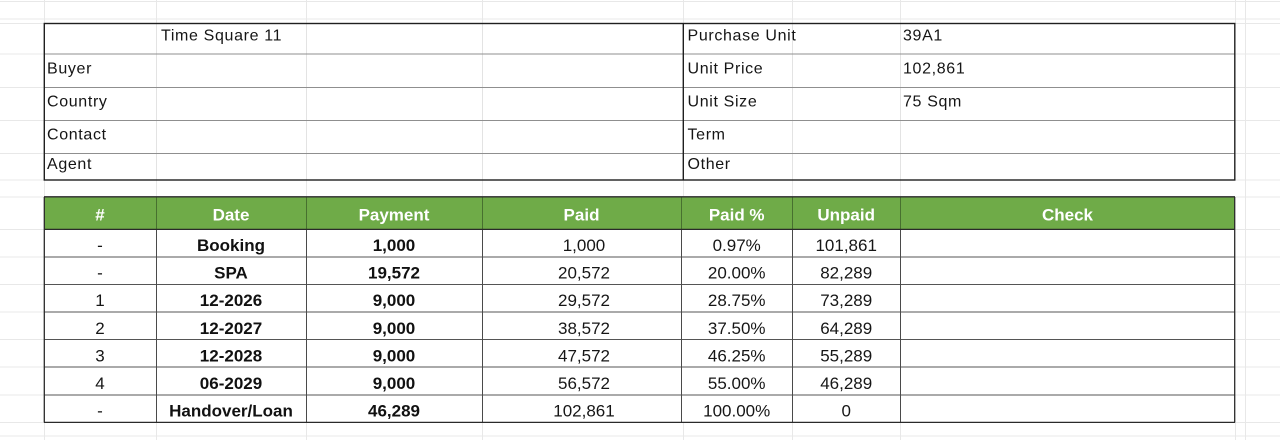 The image size is (1280, 440). I want to click on svg-text: 39A1, so click(923, 35).